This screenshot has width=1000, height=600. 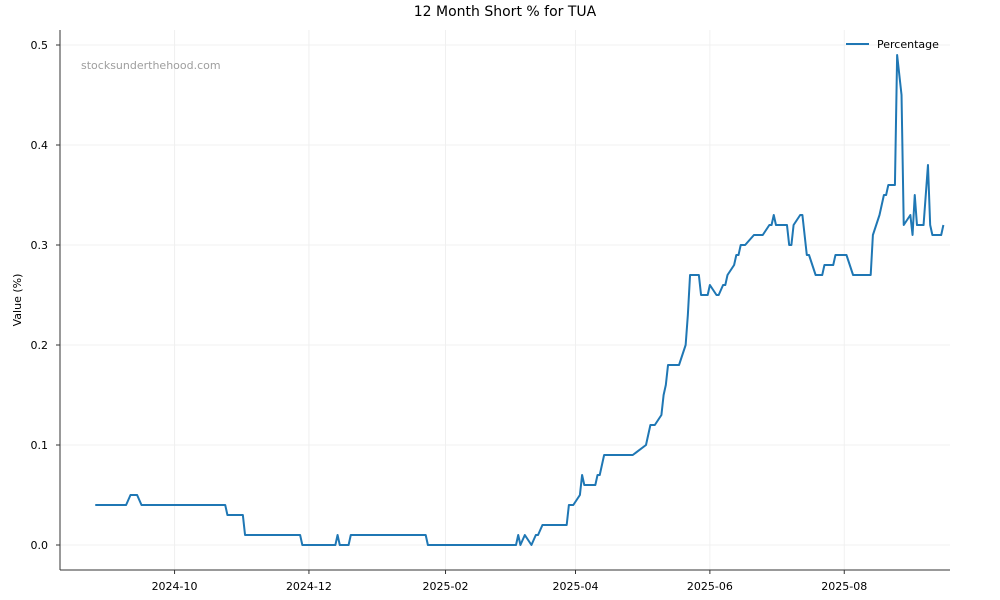 What do you see at coordinates (505, 12) in the screenshot?
I see `chart-title: 12 Month Short % for TUA` at bounding box center [505, 12].